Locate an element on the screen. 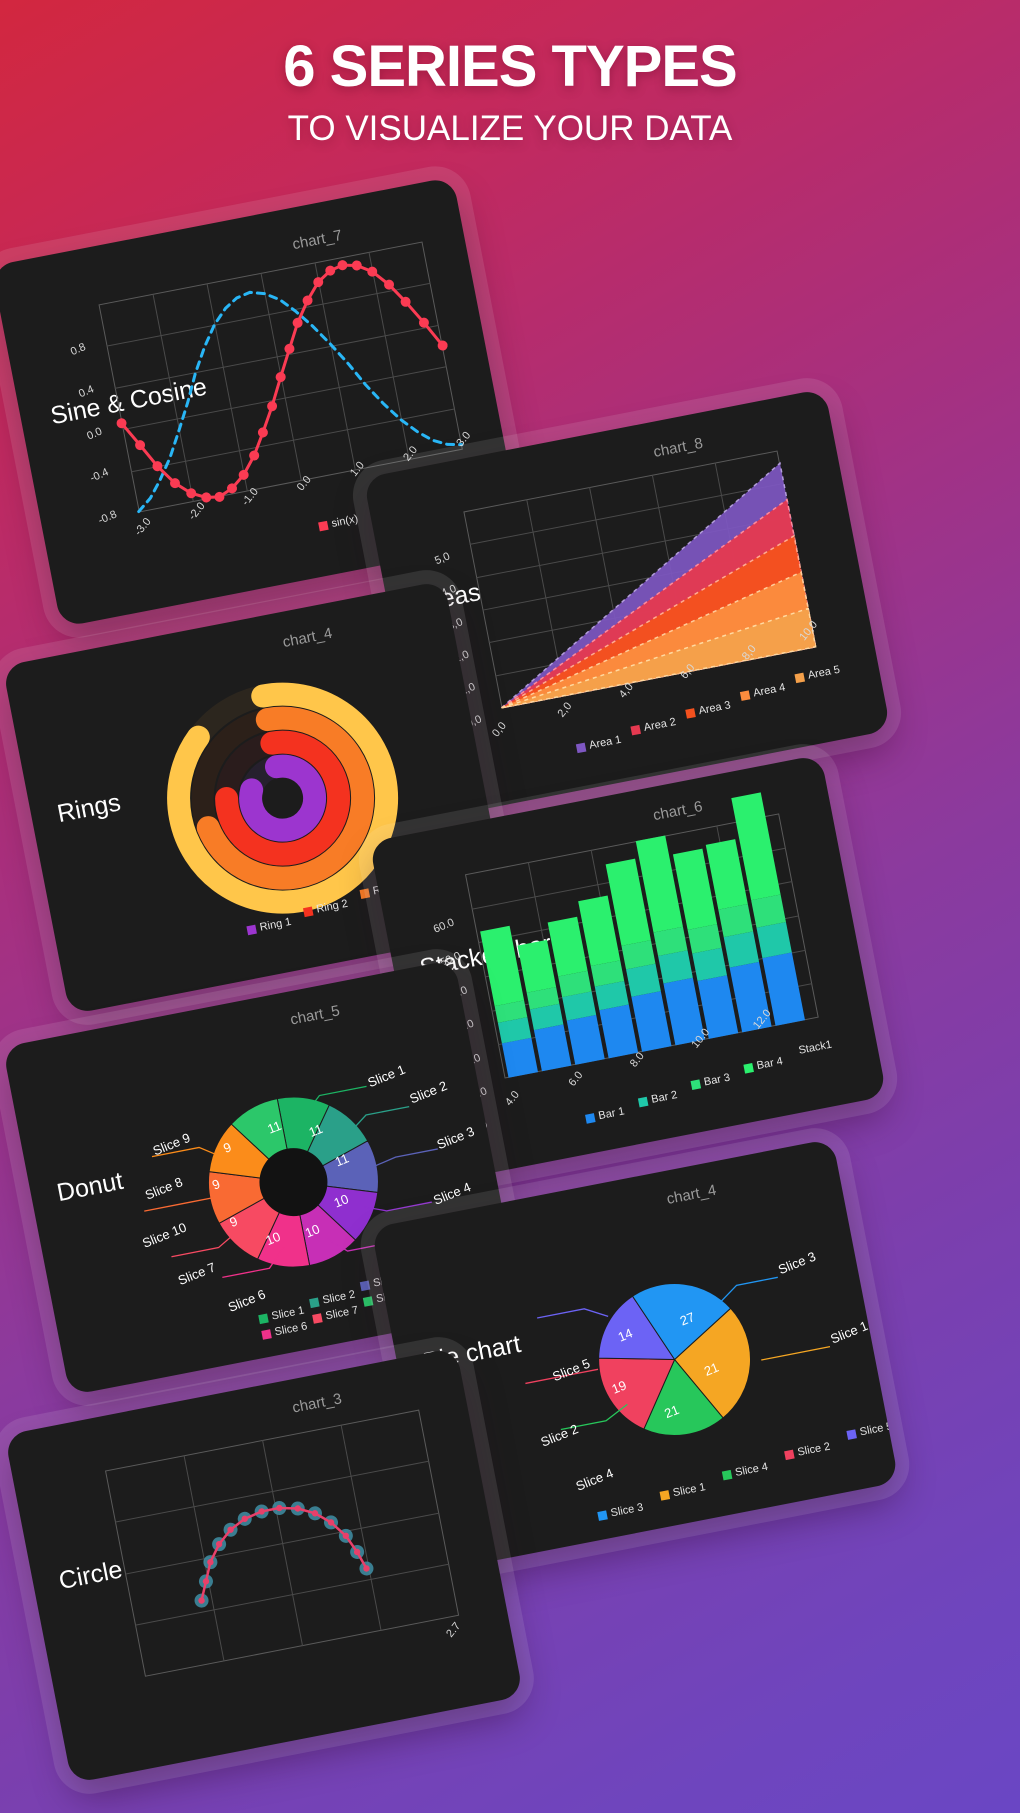 Image resolution: width=1020 pixels, height=1813 pixels. legend-item-bar-4: Bar 4 is located at coordinates (763, 1064).